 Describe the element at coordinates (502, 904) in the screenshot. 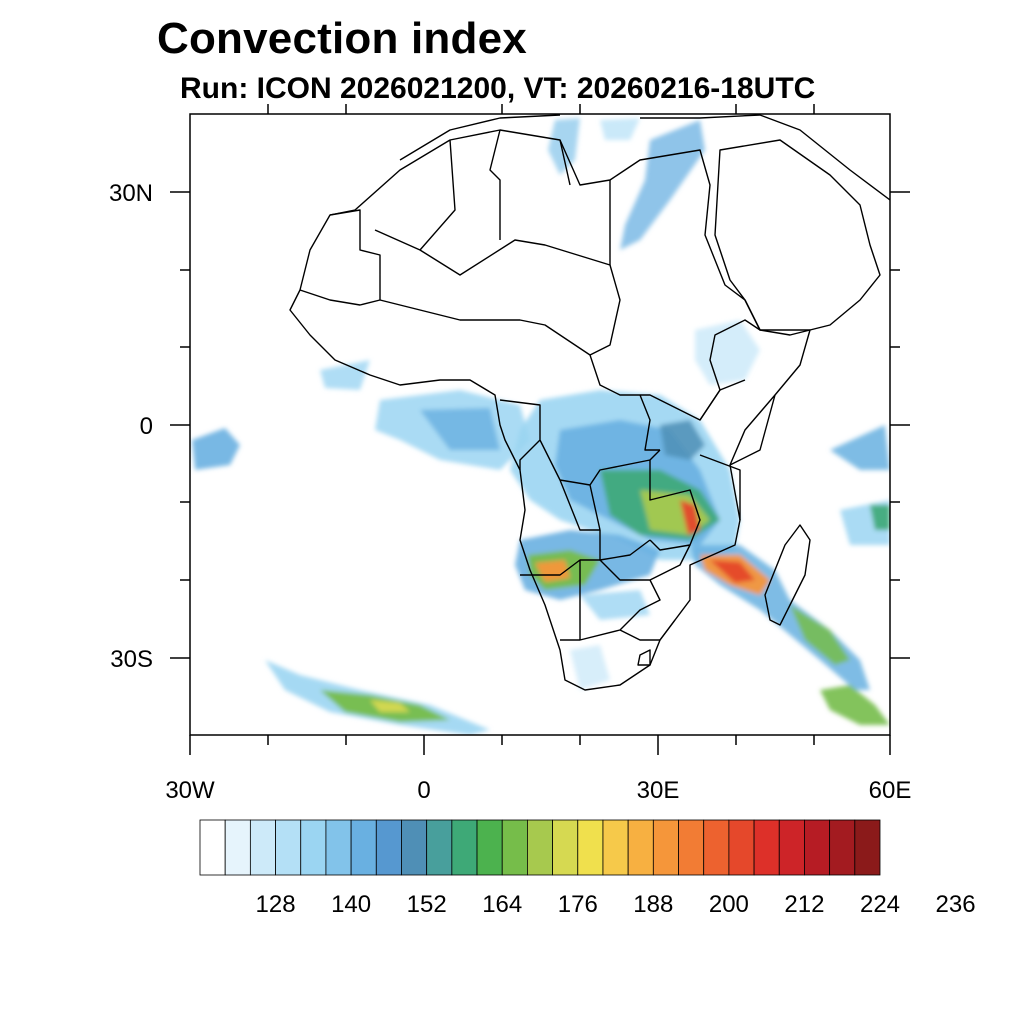

I see `colorbar-tick-label: 164` at that location.